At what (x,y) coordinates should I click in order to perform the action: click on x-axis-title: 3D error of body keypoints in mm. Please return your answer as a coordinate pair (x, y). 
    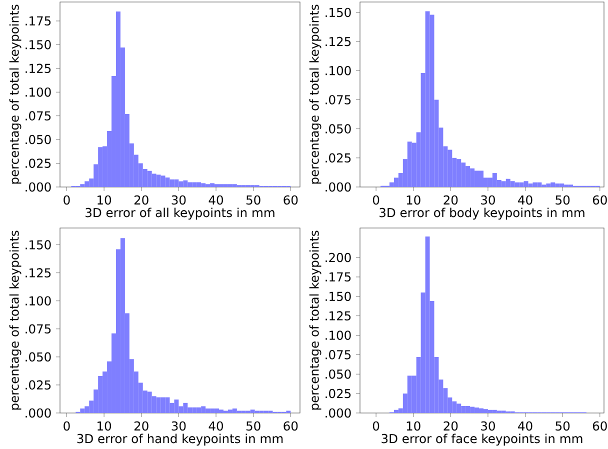
    Looking at the image, I should click on (482, 214).